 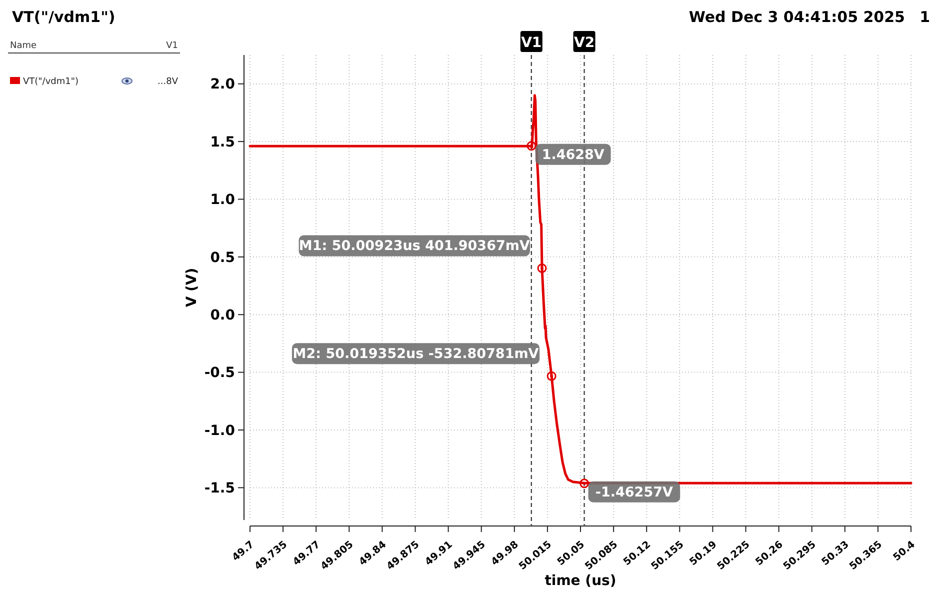 What do you see at coordinates (925, 17) in the screenshot?
I see `text: 1` at bounding box center [925, 17].